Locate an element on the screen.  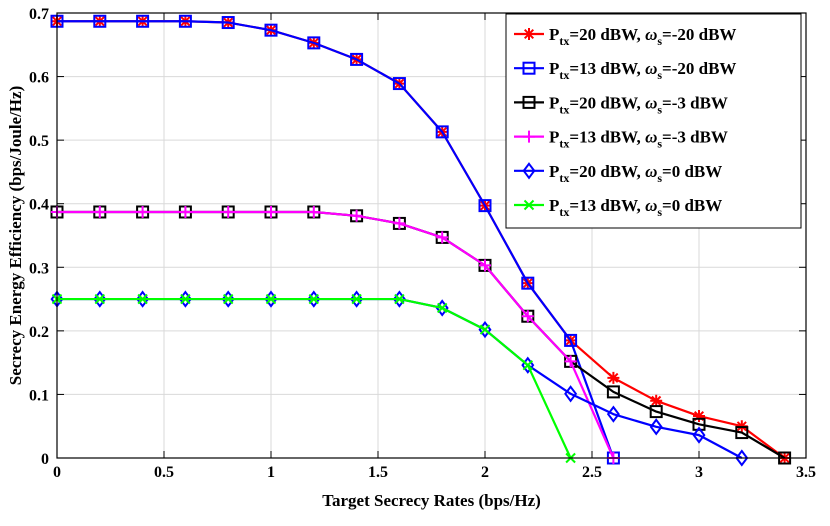
legend-item-2: Ptx=13 dBW, ωs=-20 dBW is located at coordinates (625, 70).